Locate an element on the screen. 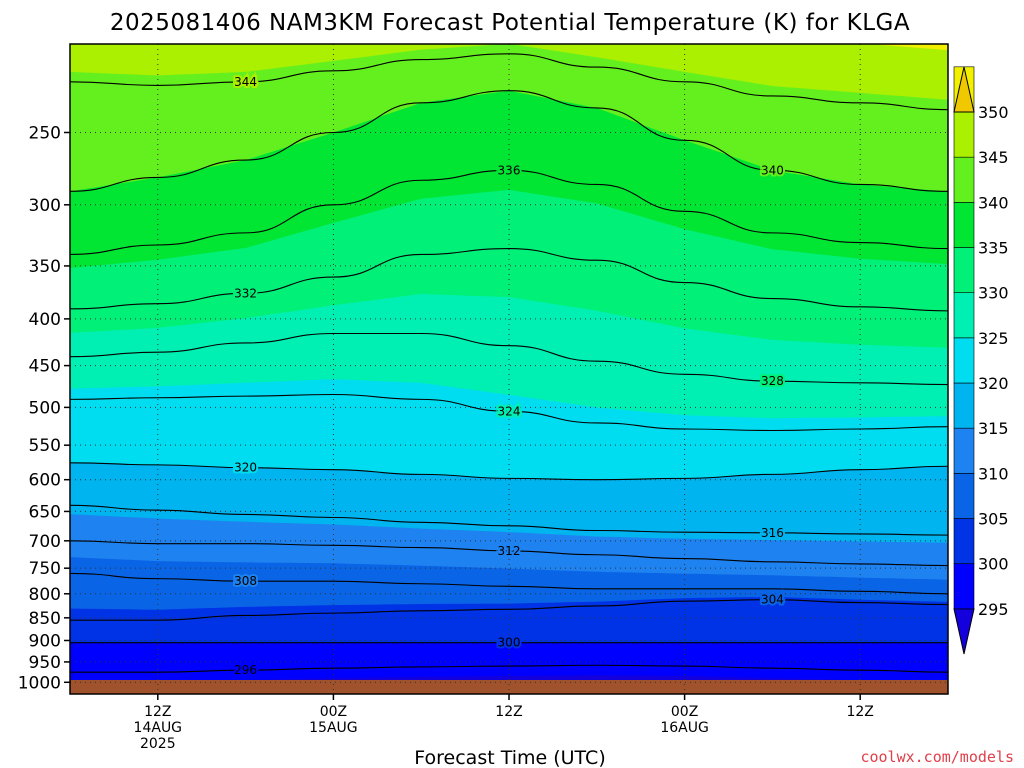  colorbar-label-340: 340 is located at coordinates (993, 202).